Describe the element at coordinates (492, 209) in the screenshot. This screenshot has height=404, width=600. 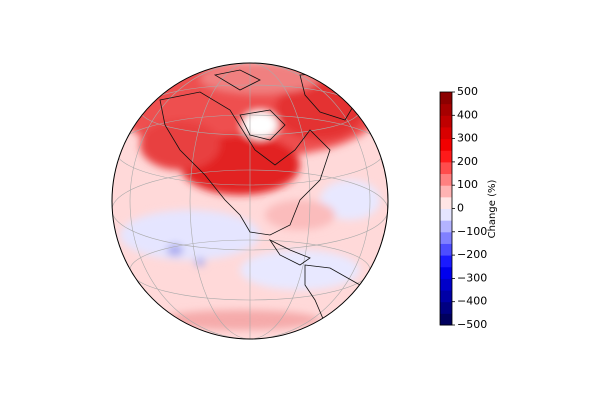
I see `colorbar-label: Change (%)` at that location.